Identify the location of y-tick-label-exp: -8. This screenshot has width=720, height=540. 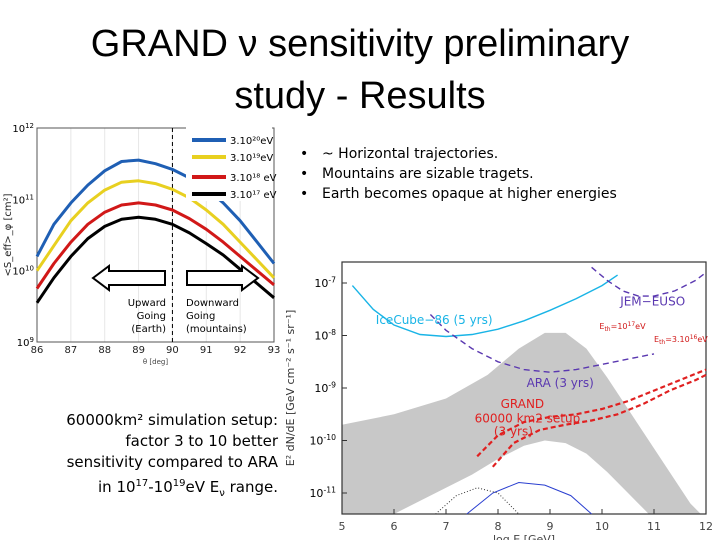
(332, 332).